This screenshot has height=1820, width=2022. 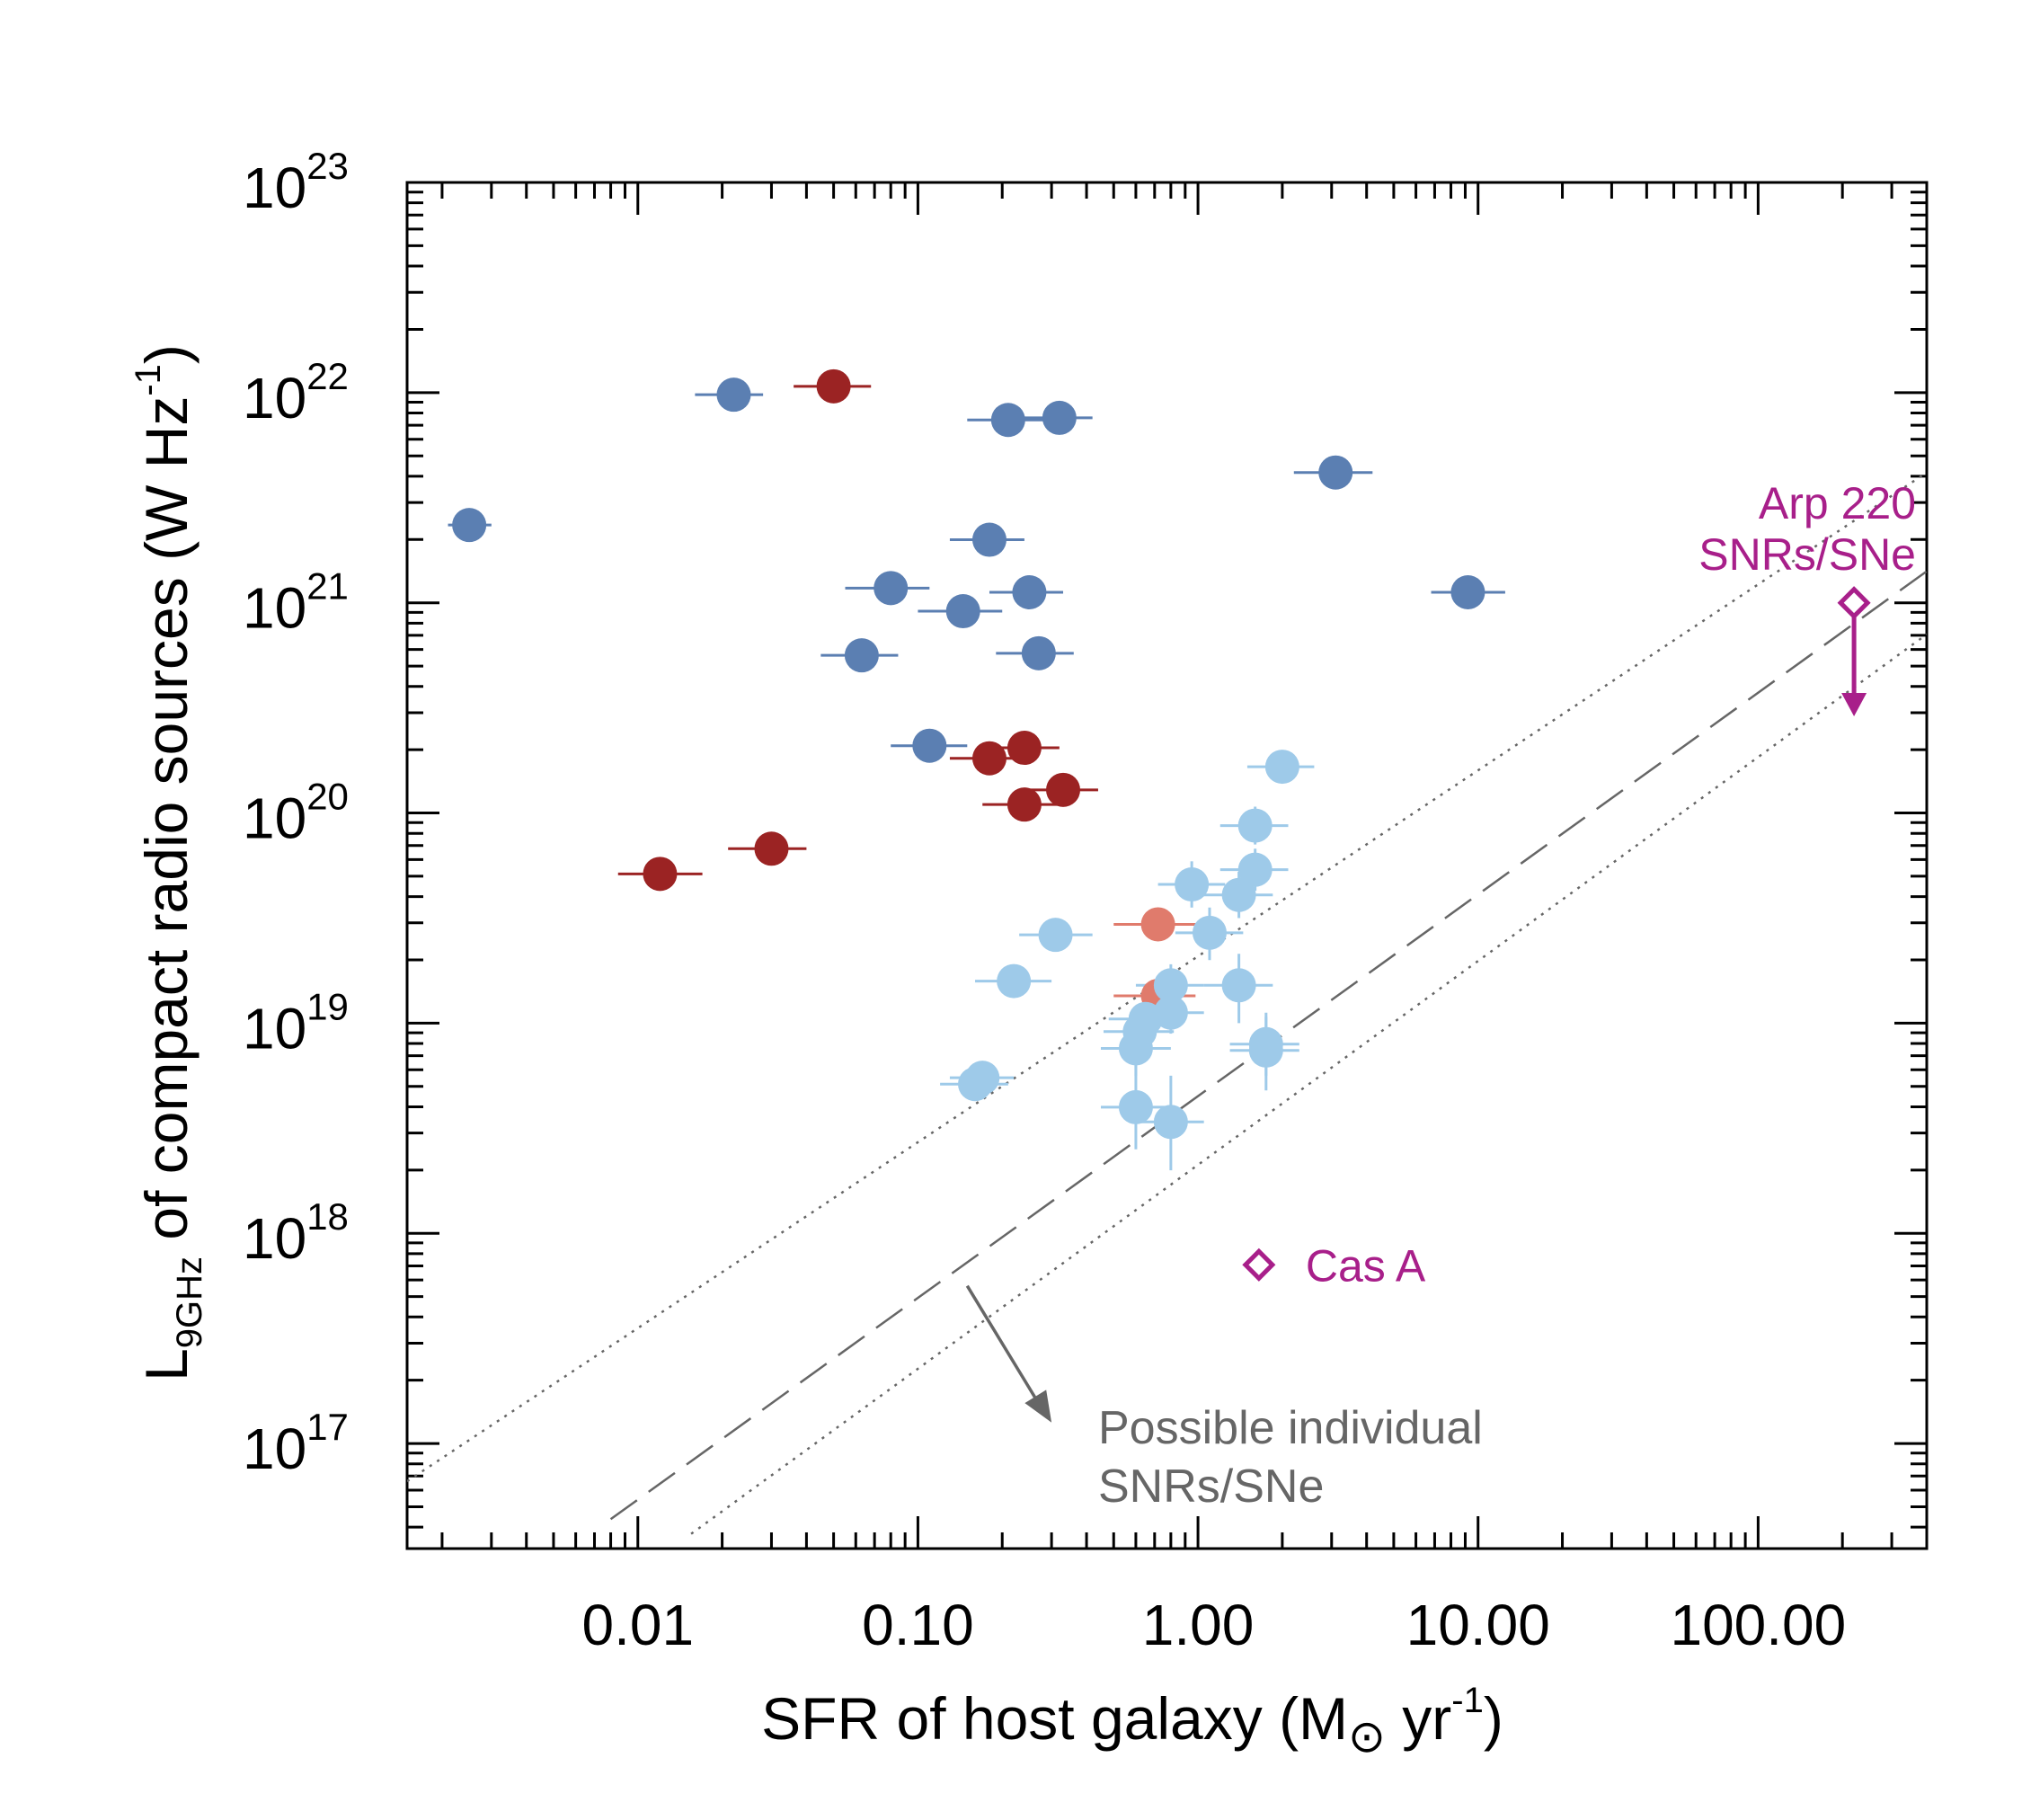 What do you see at coordinates (296, 393) in the screenshot?
I see `y-tick-label: 1022` at bounding box center [296, 393].